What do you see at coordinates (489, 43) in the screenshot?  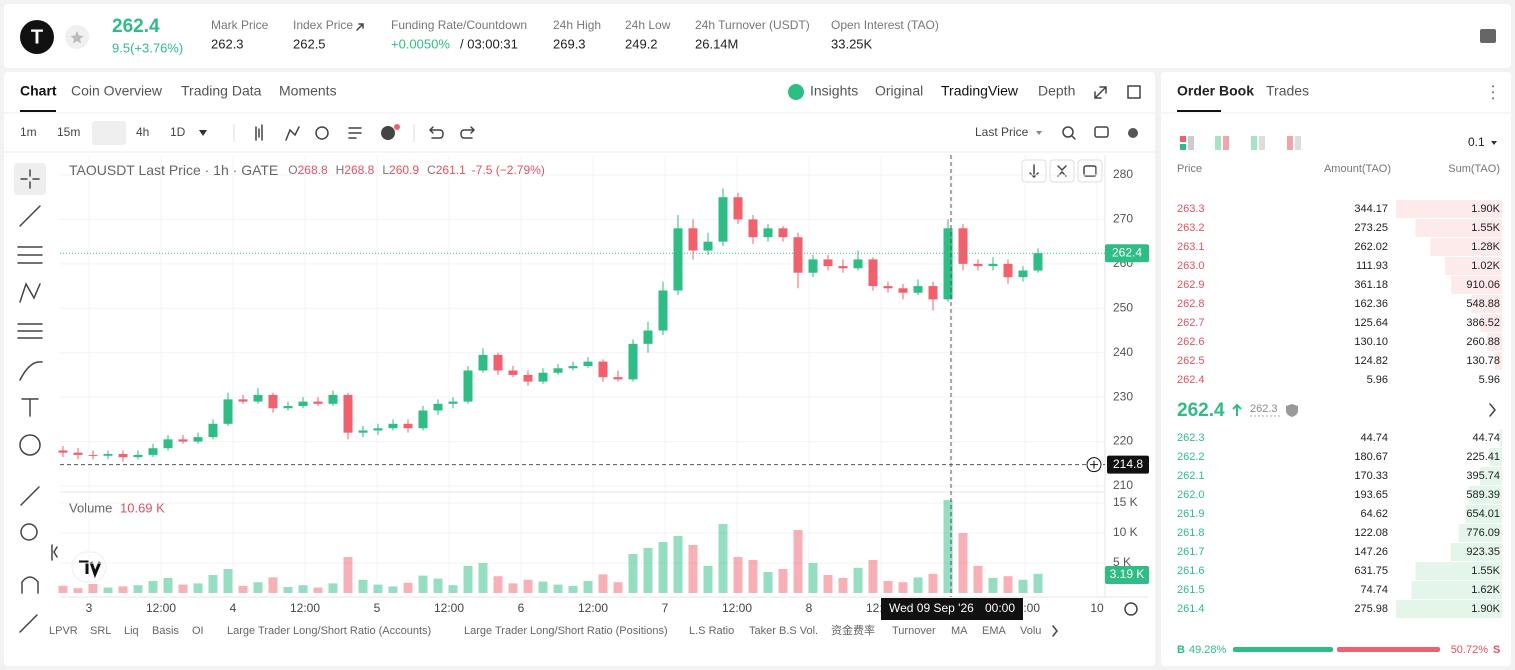 I see `stat-extra: / 03:00:31` at bounding box center [489, 43].